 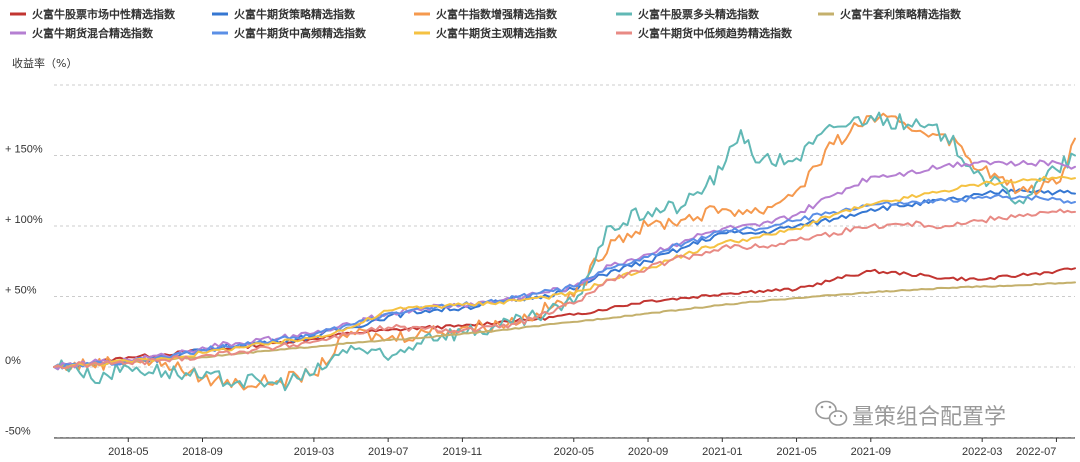 I want to click on legend-item: 火富牛股票市场中性精选指数, so click(x=93, y=14).